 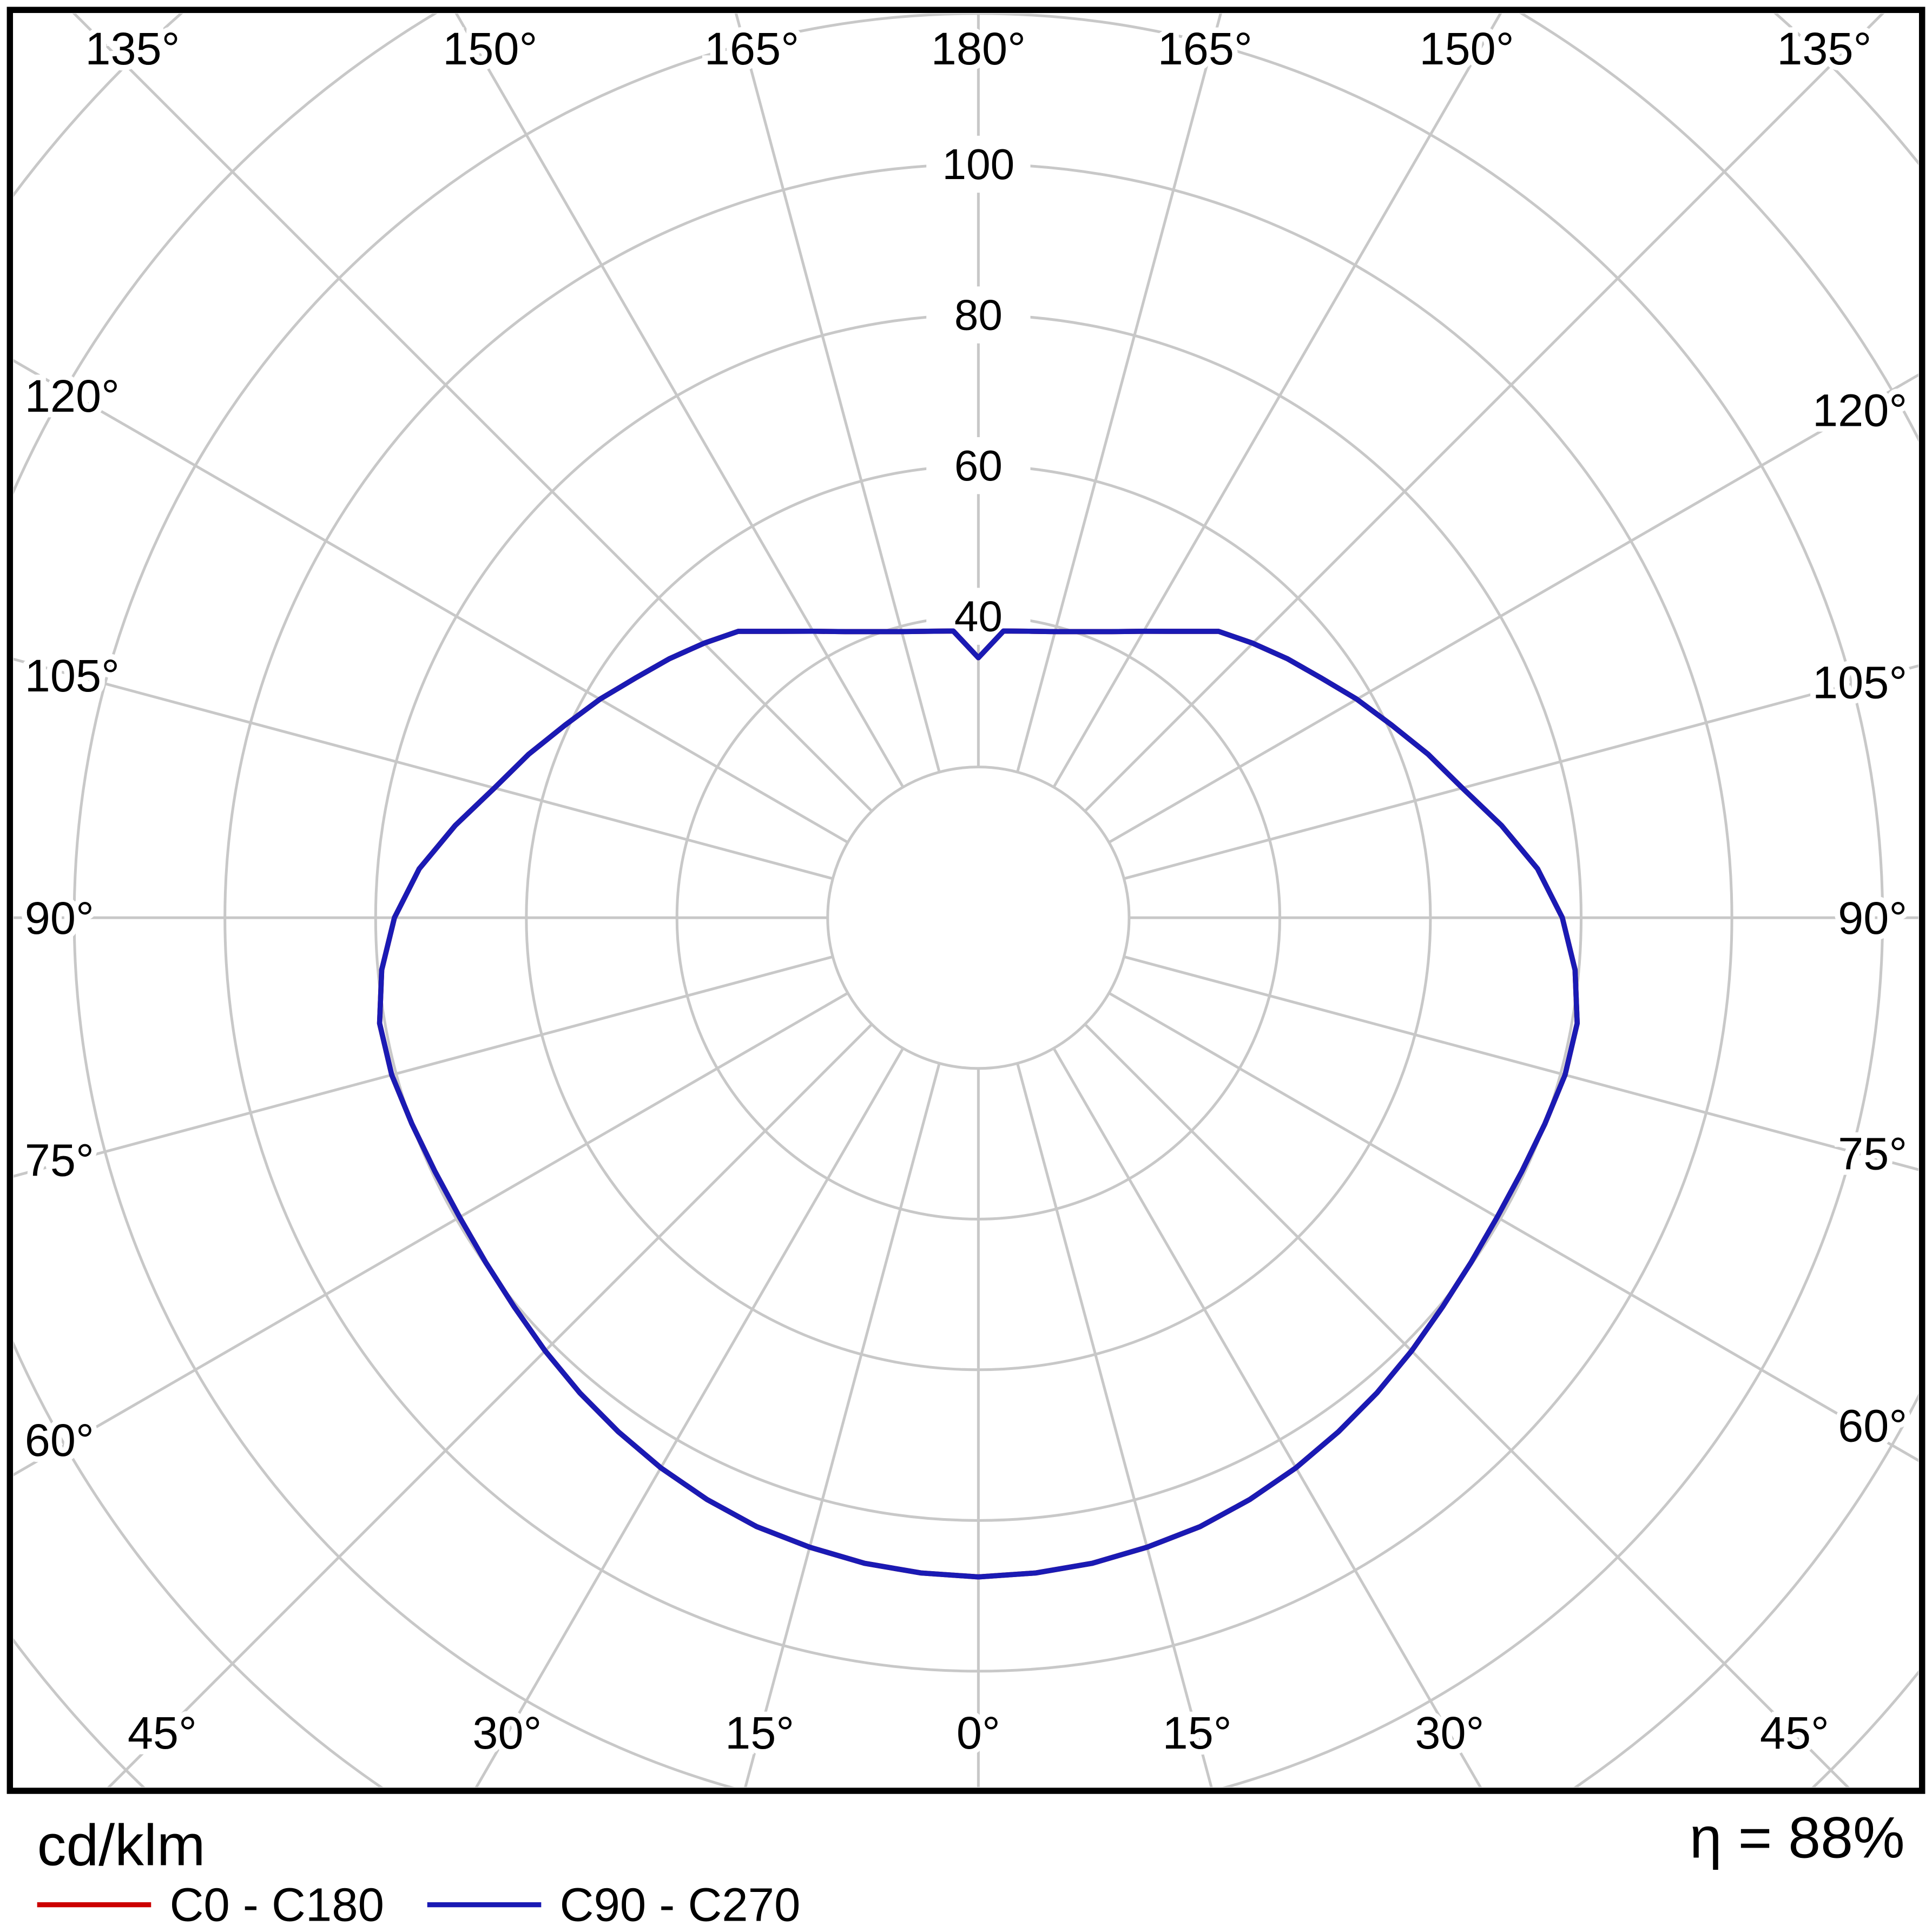 I want to click on angle-label-60-left: 60°, so click(x=60, y=1440).